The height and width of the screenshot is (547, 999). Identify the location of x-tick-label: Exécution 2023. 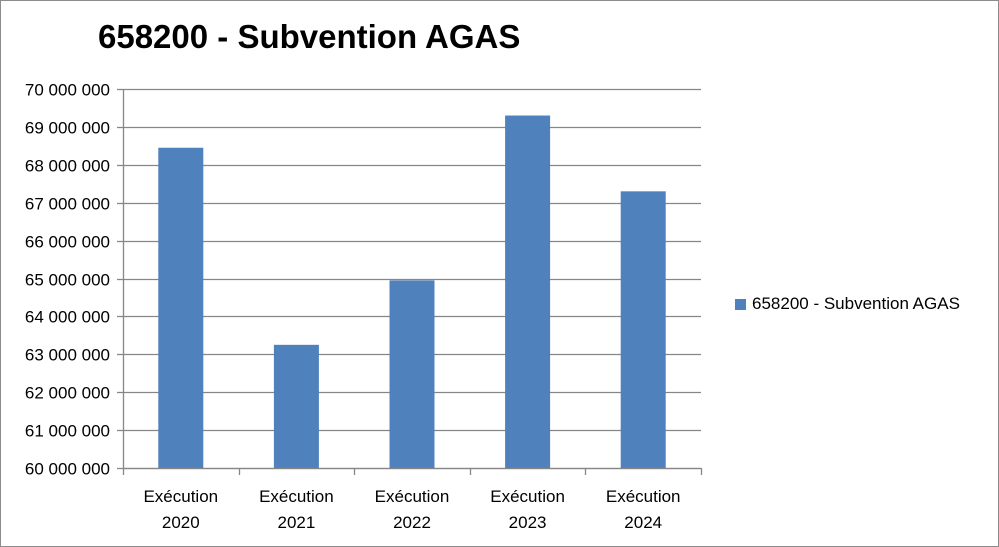
(527, 509).